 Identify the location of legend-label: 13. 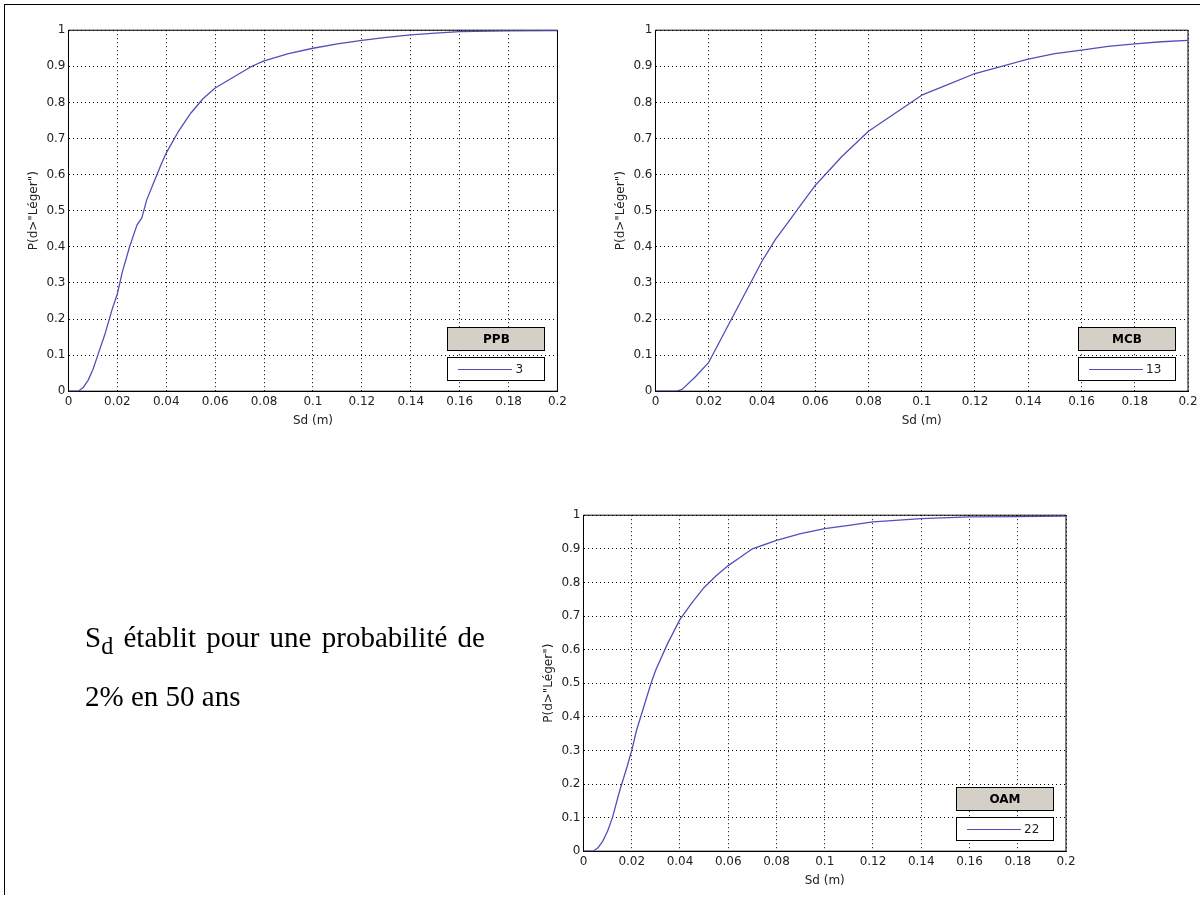
(1154, 369).